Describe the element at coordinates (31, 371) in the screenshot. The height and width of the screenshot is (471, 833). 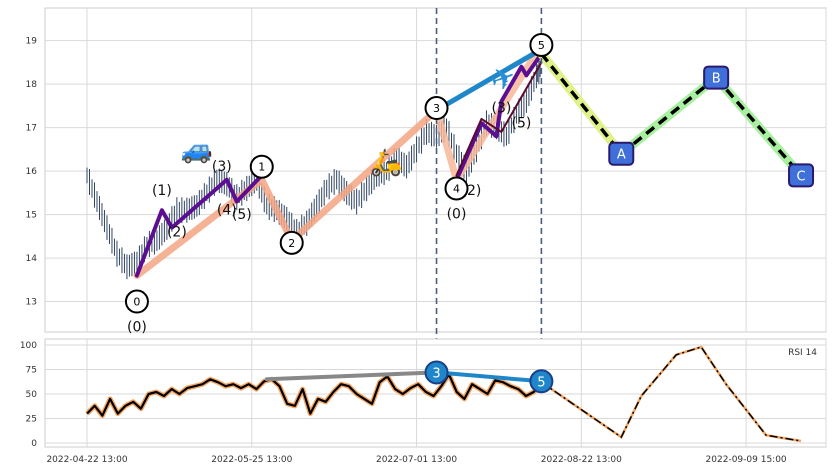
I see `rsi-y-tick-3: 75` at that location.